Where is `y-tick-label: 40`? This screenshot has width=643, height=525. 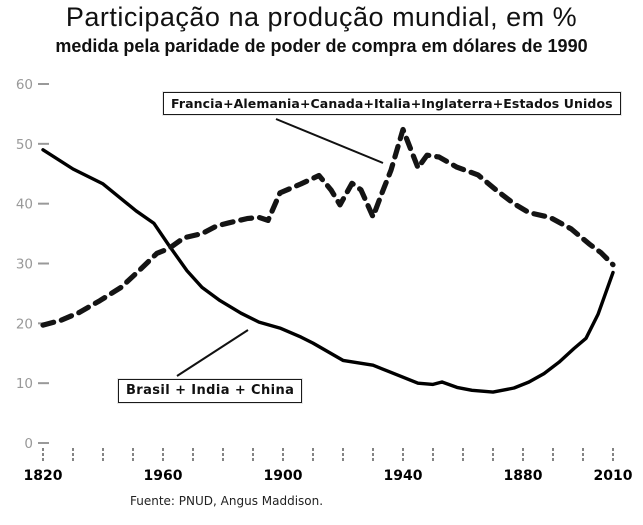 y-tick-label: 40 is located at coordinates (24, 205).